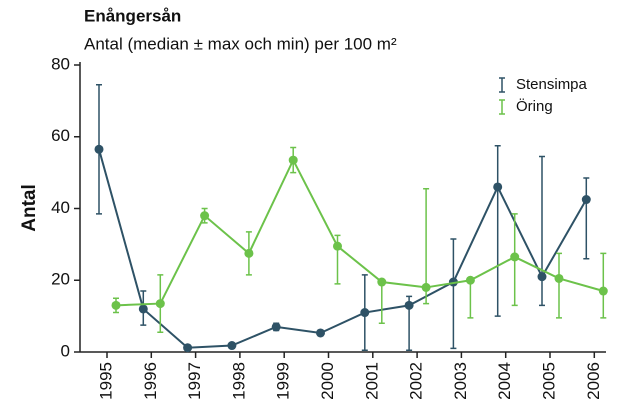 Image resolution: width=622 pixels, height=417 pixels. I want to click on y-tick-label: 0, so click(65, 350).